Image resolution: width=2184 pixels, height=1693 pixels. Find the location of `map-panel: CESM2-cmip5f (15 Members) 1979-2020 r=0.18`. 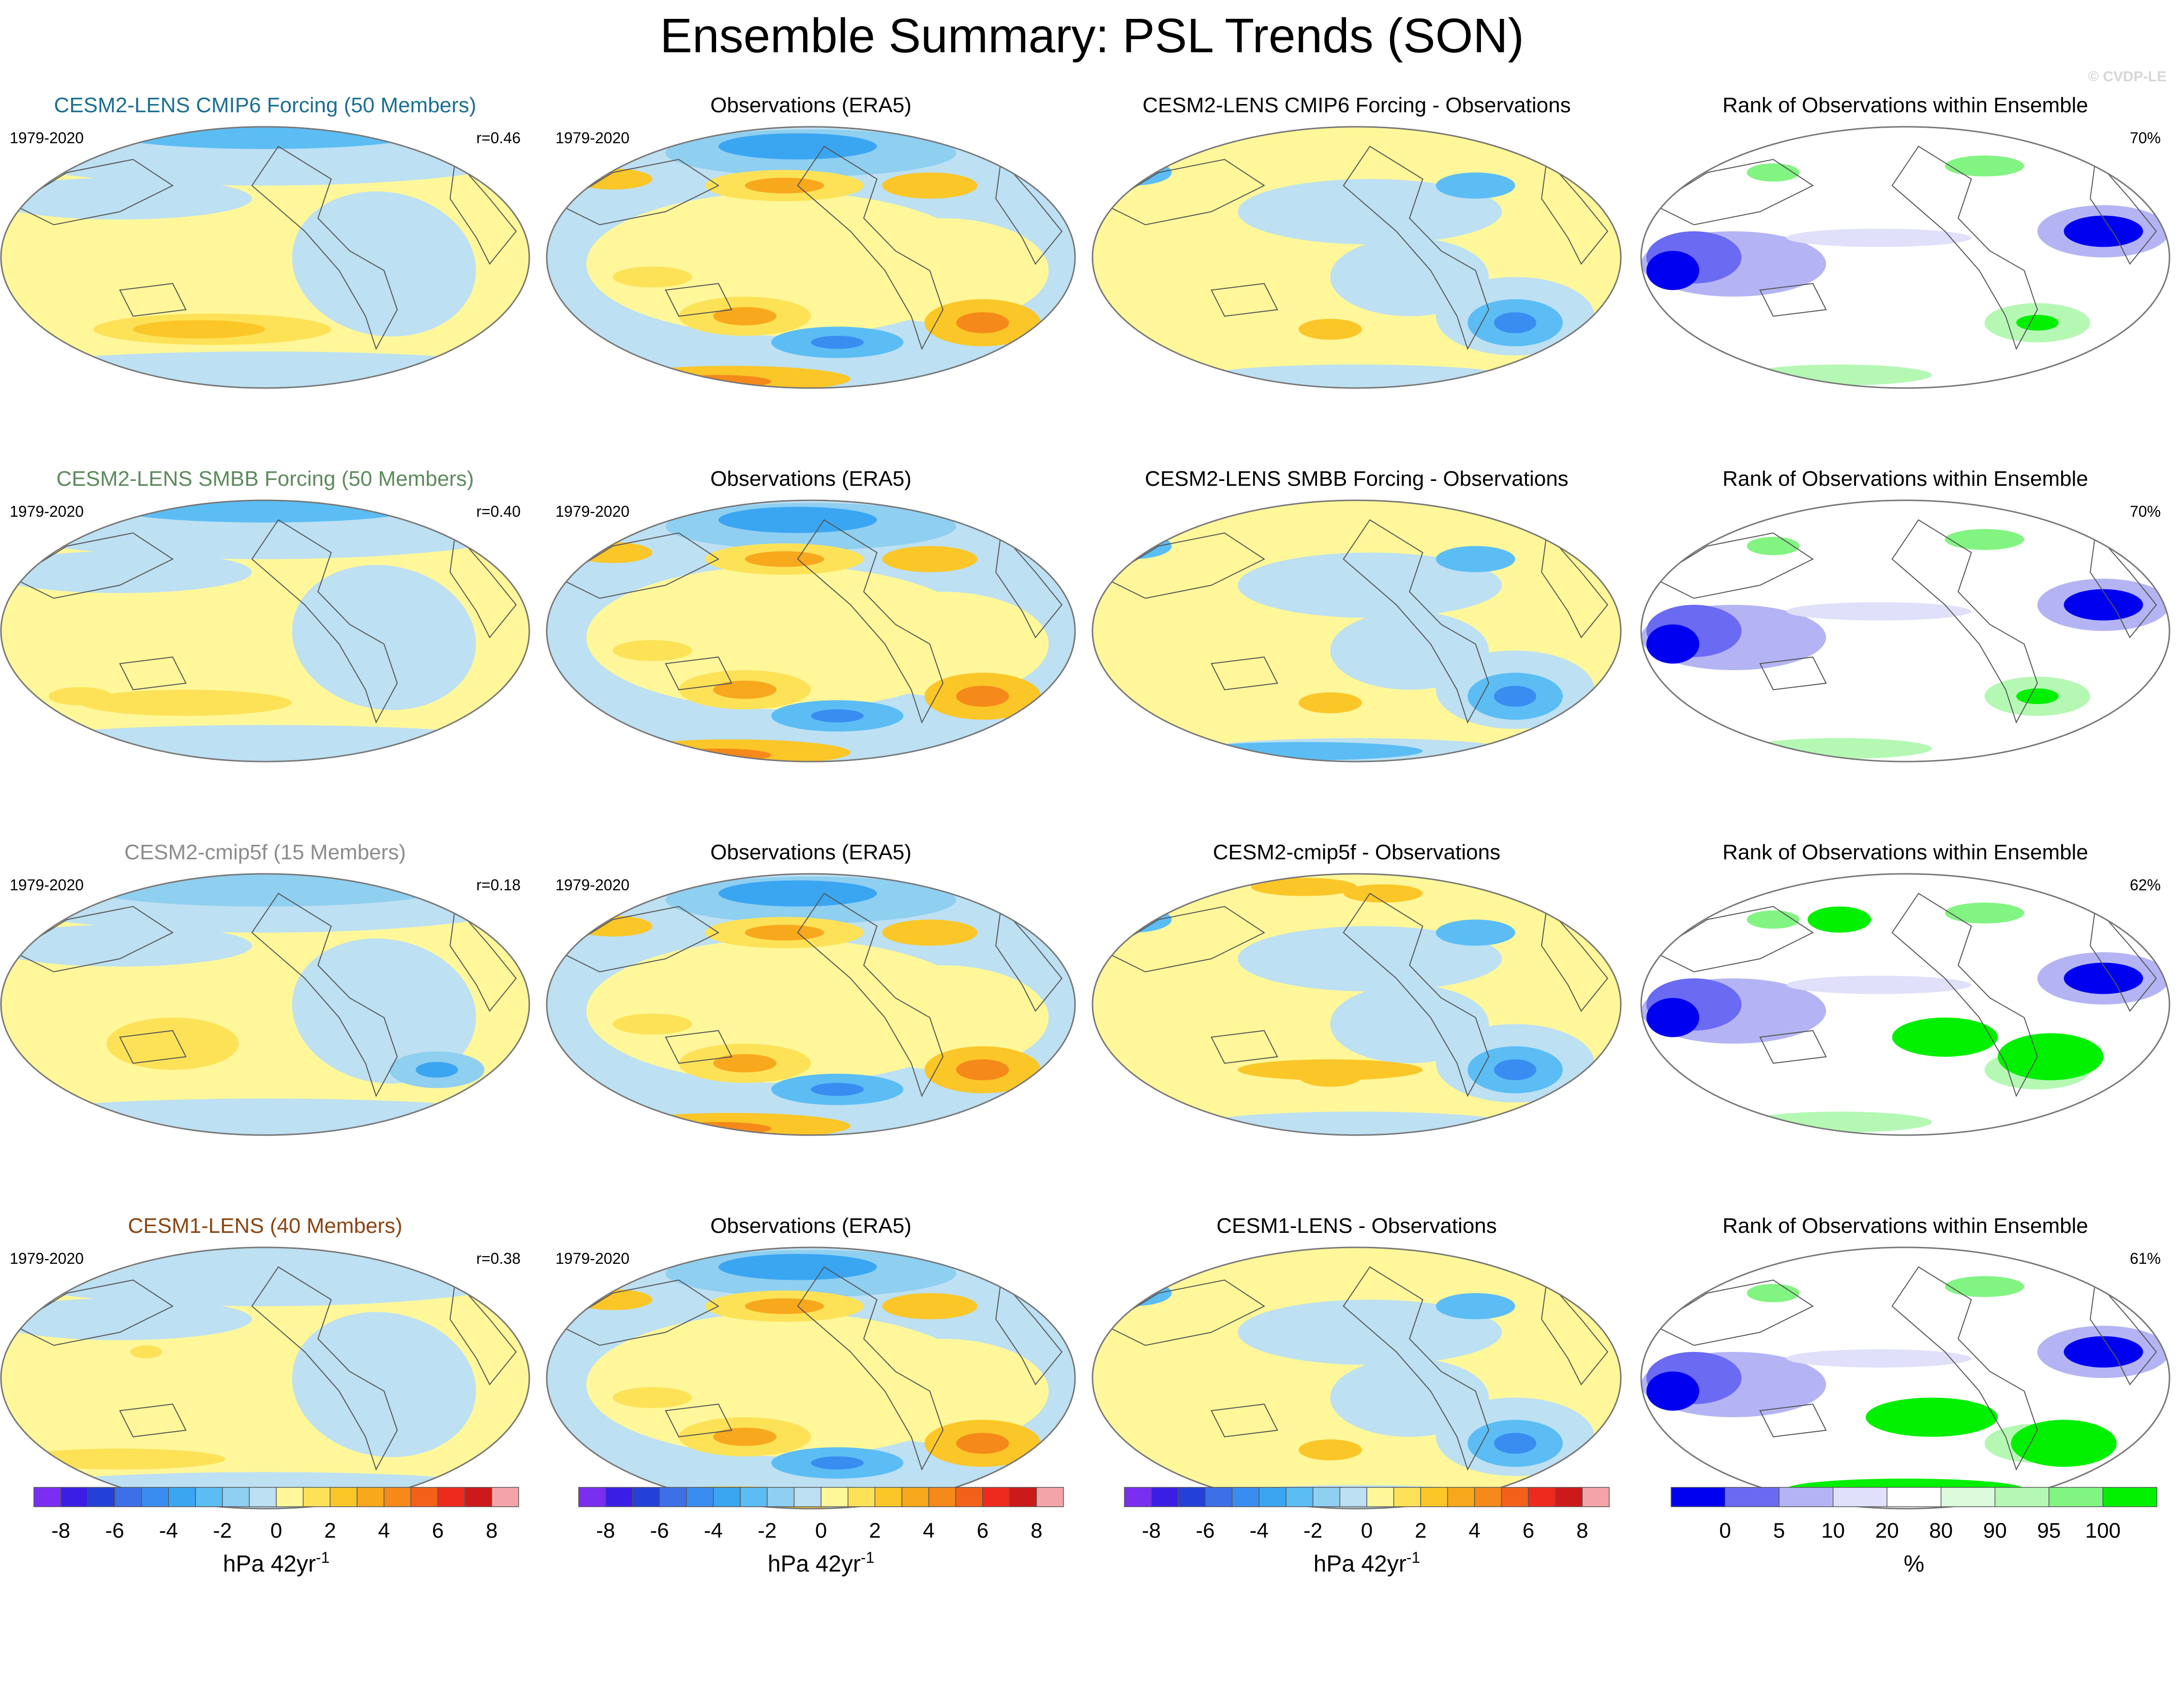

map-panel: CESM2-cmip5f (15 Members) 1979-2020 r=0.18 is located at coordinates (265, 988).